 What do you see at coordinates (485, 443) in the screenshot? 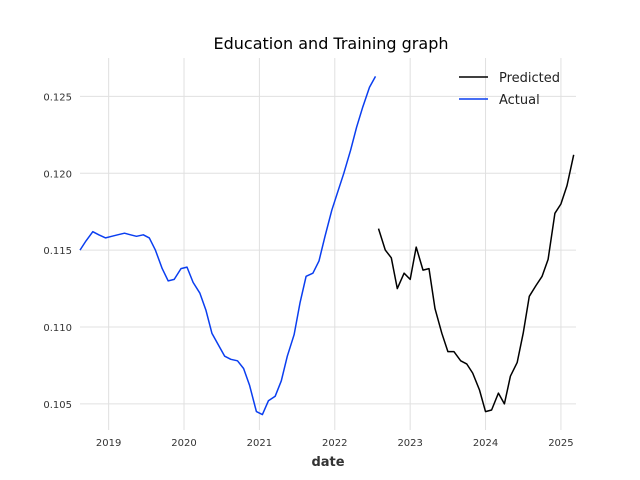
I see `x-tick-label: 2024` at bounding box center [485, 443].